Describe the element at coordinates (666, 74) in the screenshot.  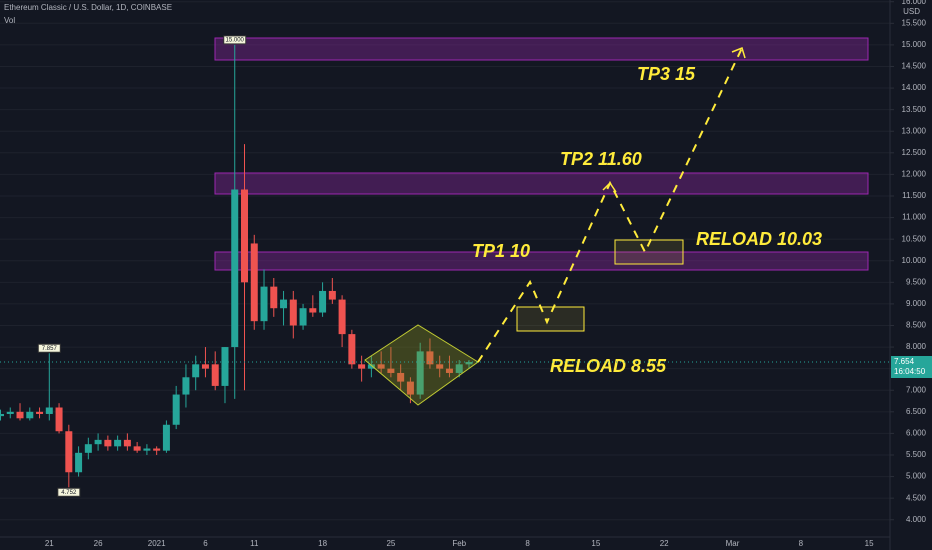
I see `annotation: TP3 15` at that location.